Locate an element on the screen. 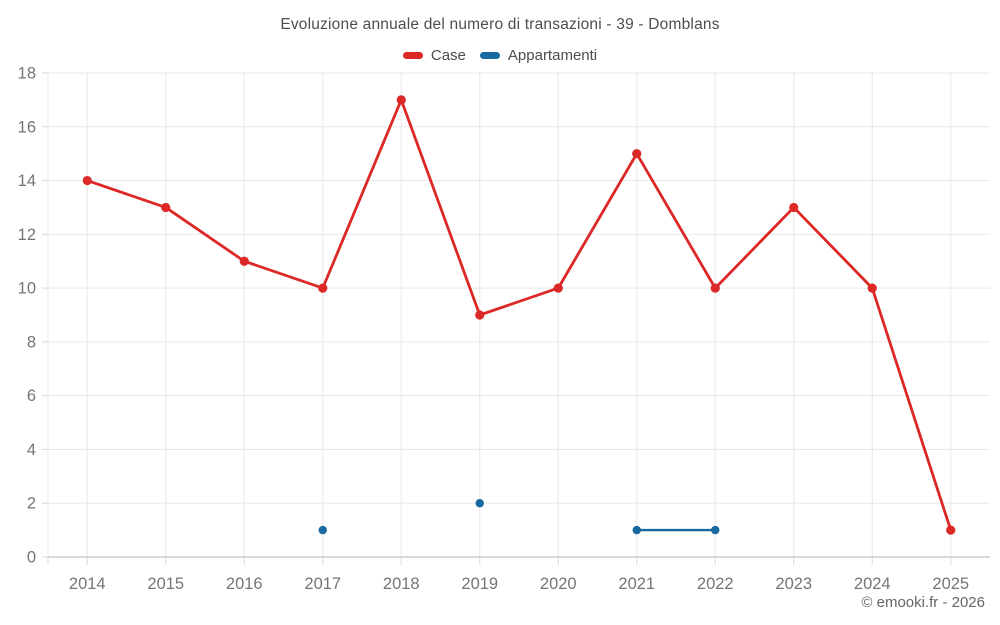 This screenshot has height=625, width=1000. legend: Case Appartamenti is located at coordinates (500, 55).